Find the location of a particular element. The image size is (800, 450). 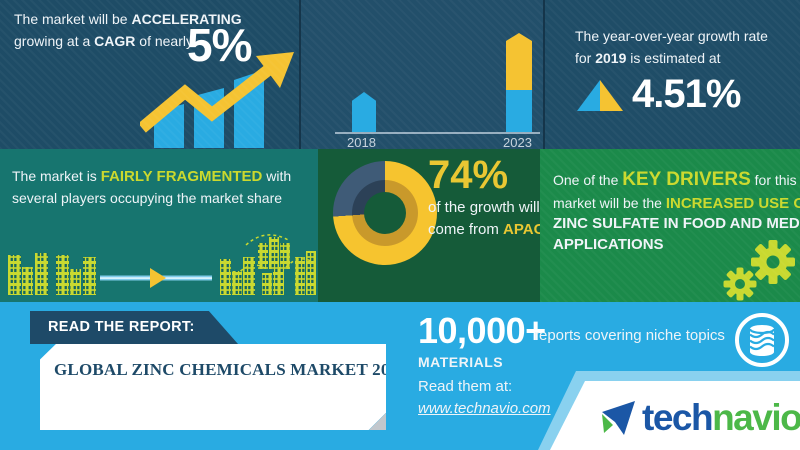

growth-bars-arrow-icon is located at coordinates (217, 100).